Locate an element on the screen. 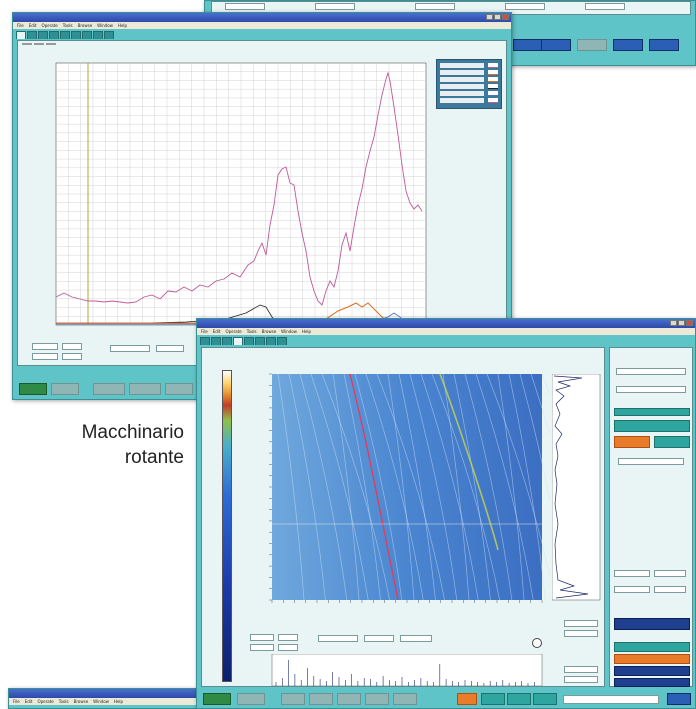  menu-window: Window is located at coordinates (105, 25).